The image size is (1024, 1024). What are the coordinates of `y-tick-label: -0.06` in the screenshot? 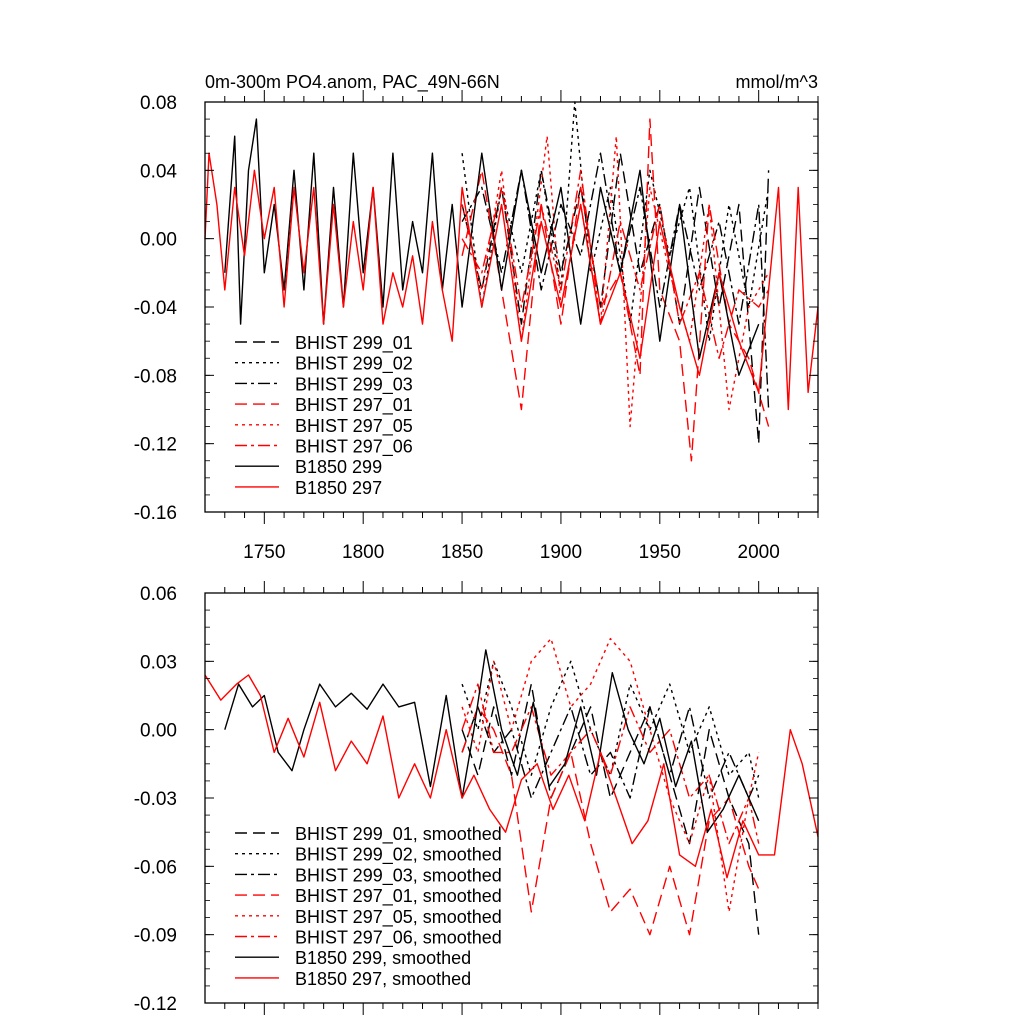 It's located at (155, 867).